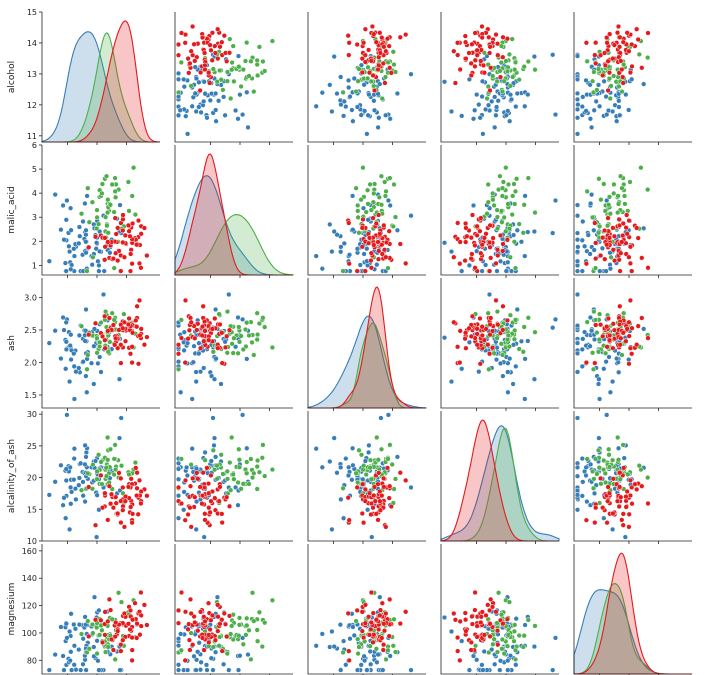  Describe the element at coordinates (29, 551) in the screenshot. I see `y-tick-label: 160` at that location.